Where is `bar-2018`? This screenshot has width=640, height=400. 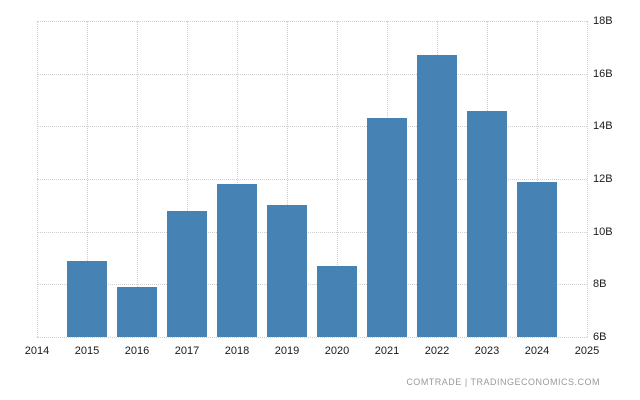
bar-2018 is located at coordinates (237, 260).